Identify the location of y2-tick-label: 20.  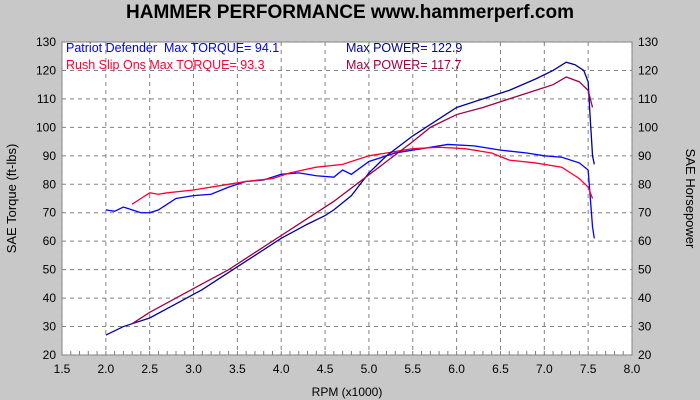
(645, 355).